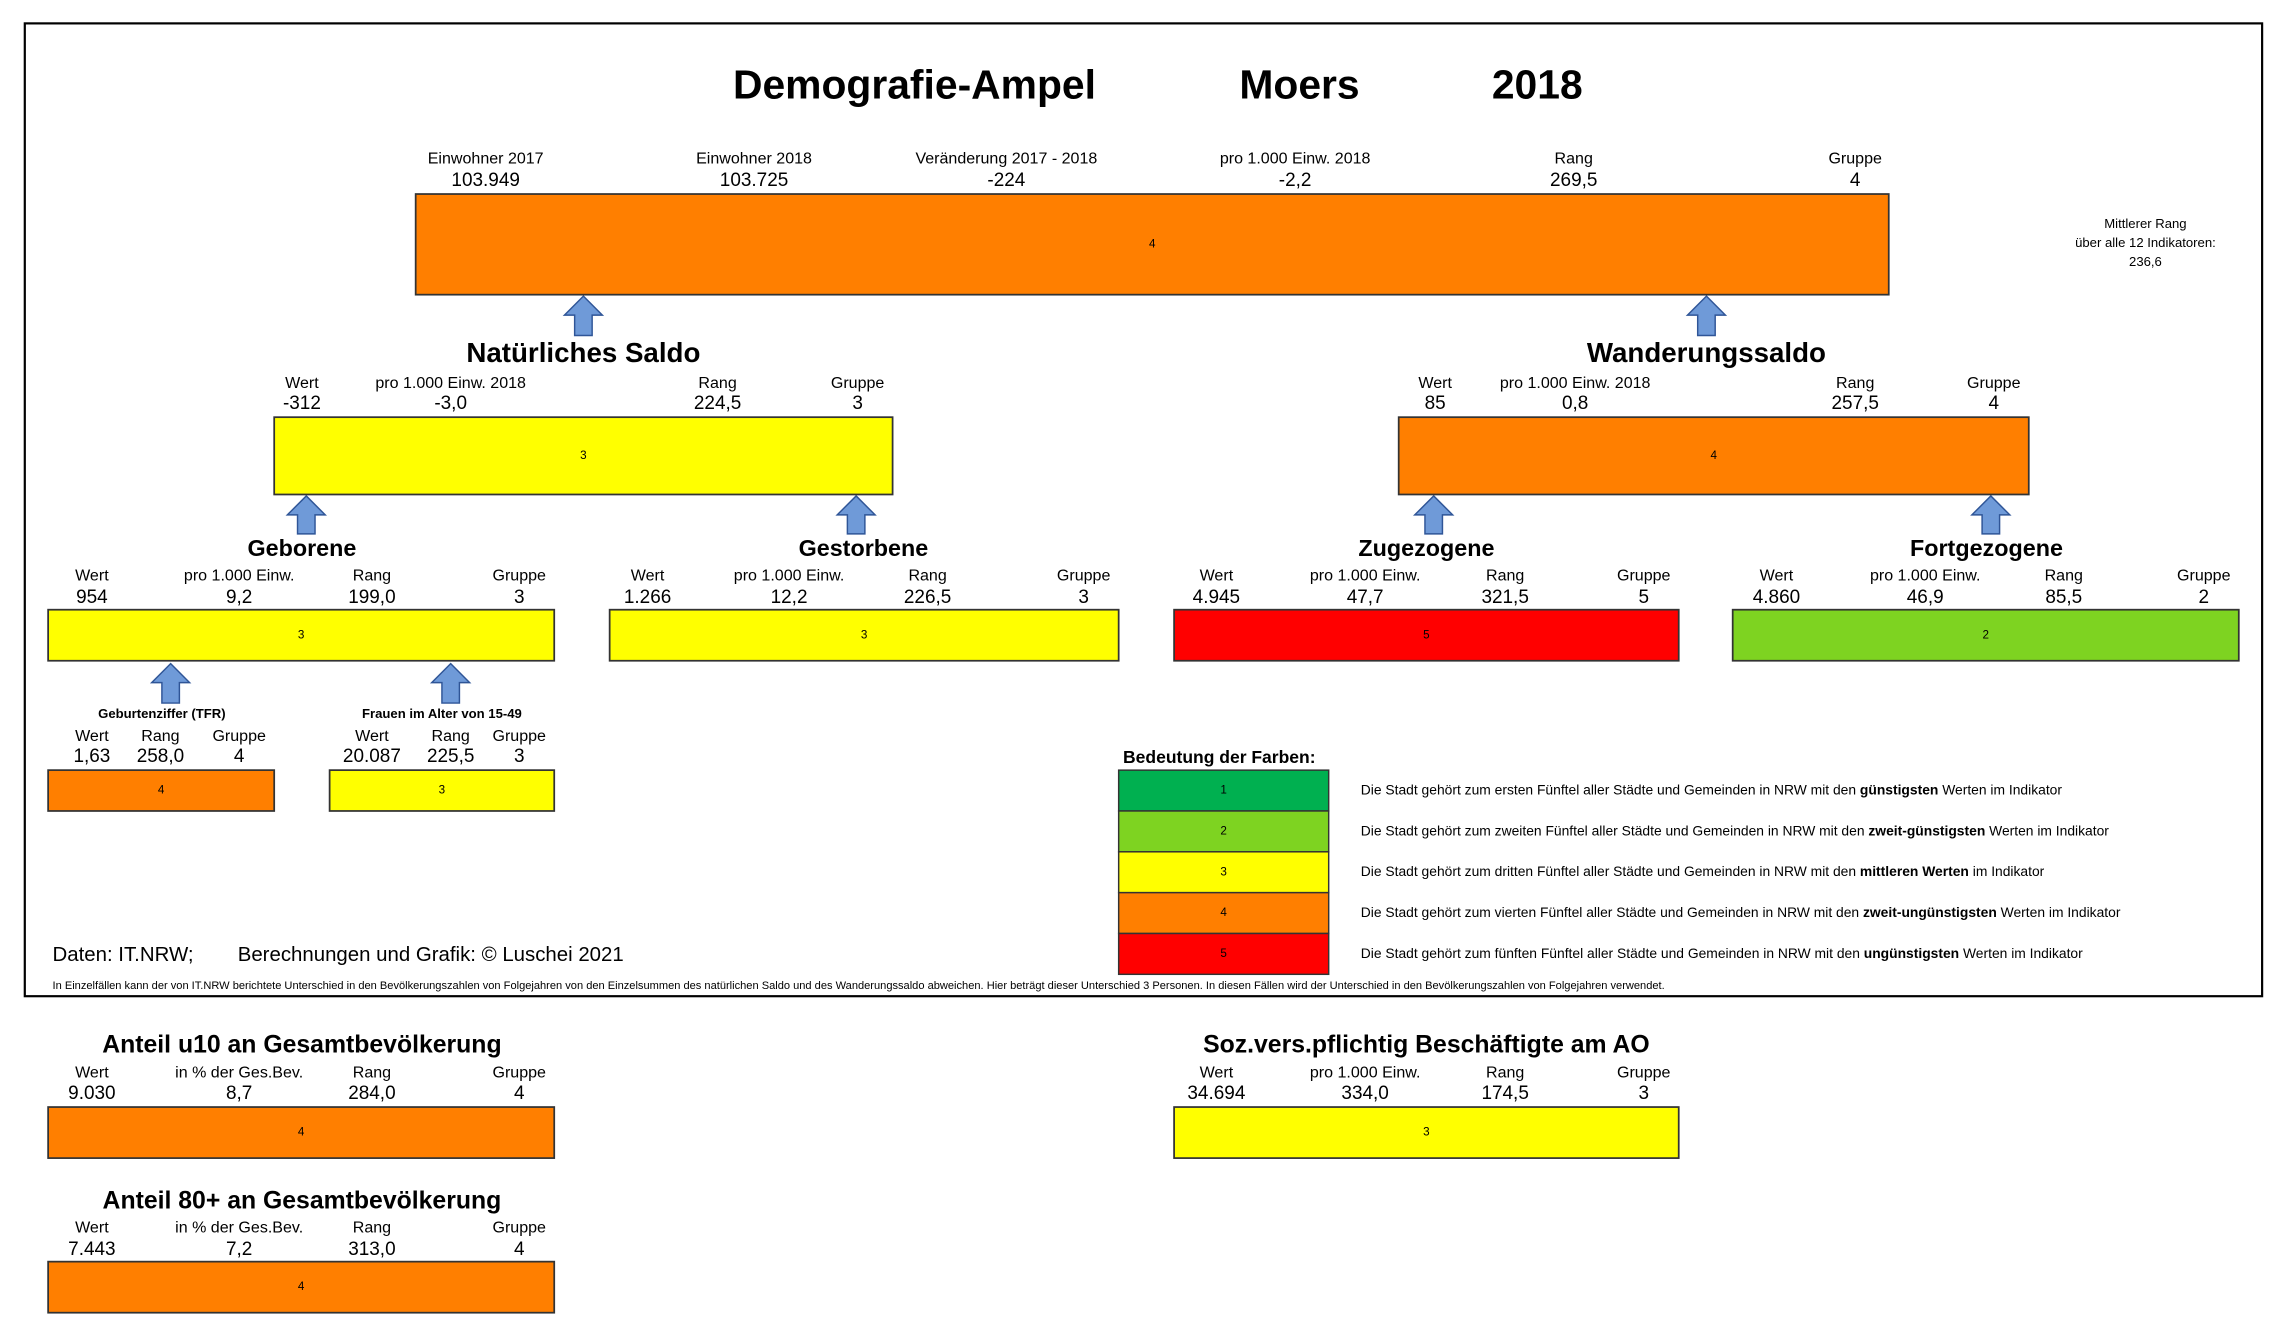 Image resolution: width=2284 pixels, height=1339 pixels. What do you see at coordinates (1854, 403) in the screenshot?
I see `field-value: 257,5` at bounding box center [1854, 403].